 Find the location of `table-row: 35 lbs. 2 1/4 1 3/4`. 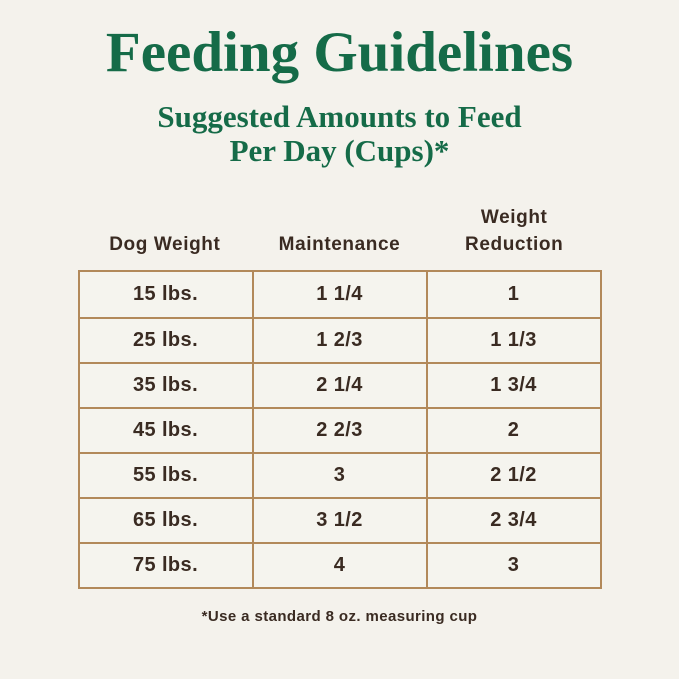

table-row: 35 lbs. 2 1/4 1 3/4 is located at coordinates (339, 384).